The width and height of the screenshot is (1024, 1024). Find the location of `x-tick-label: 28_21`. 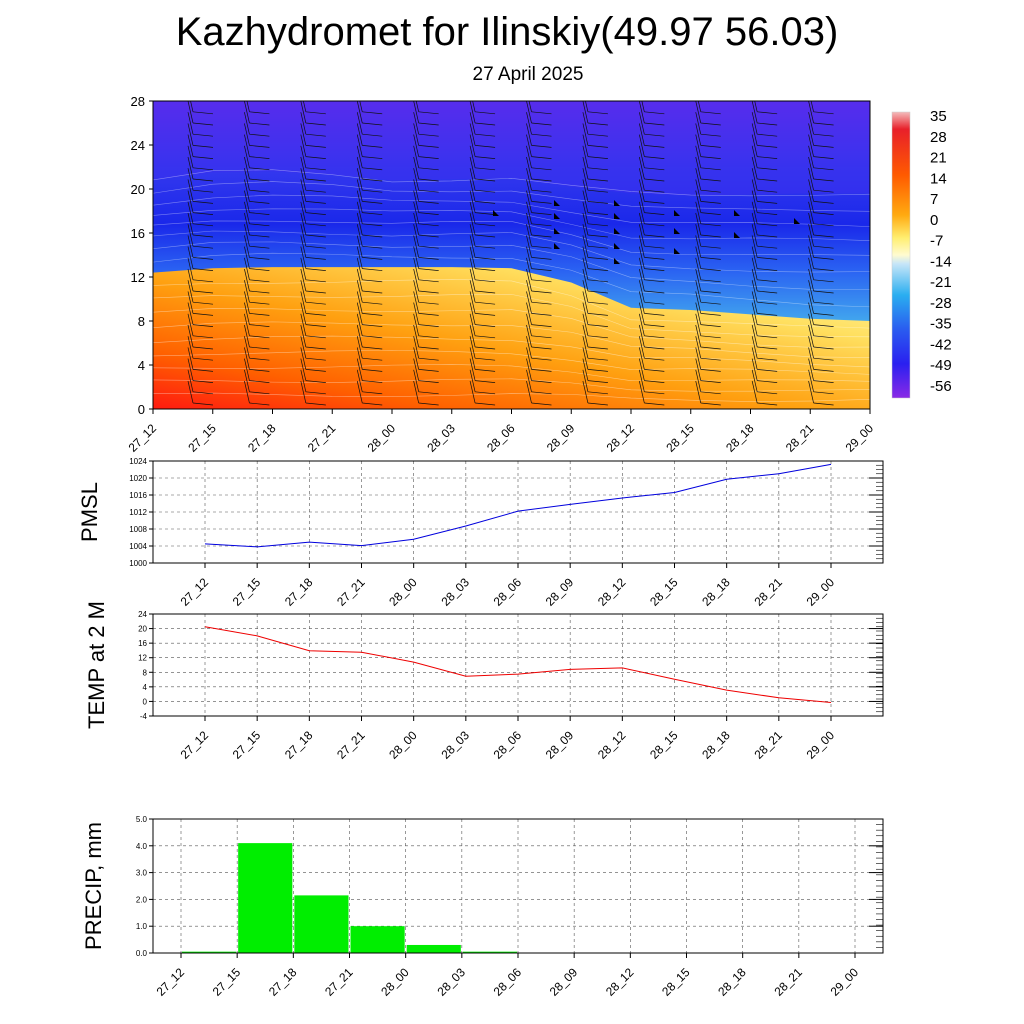

x-tick-label: 28_21 is located at coordinates (800, 438).